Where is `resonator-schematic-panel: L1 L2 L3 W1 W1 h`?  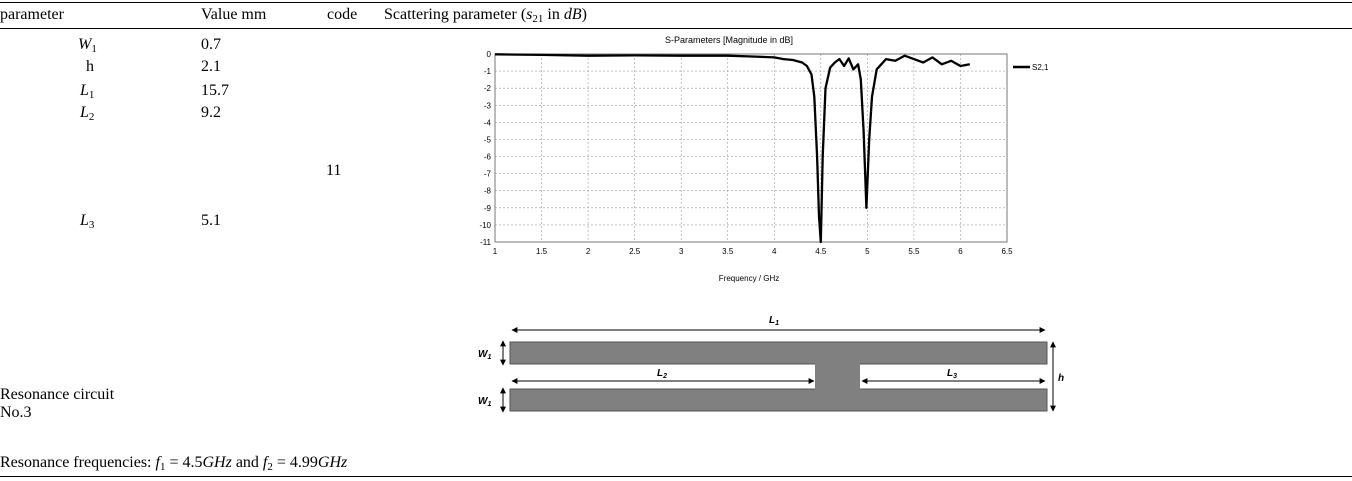 resonator-schematic-panel: L1 L2 L3 W1 W1 h is located at coordinates (767, 368).